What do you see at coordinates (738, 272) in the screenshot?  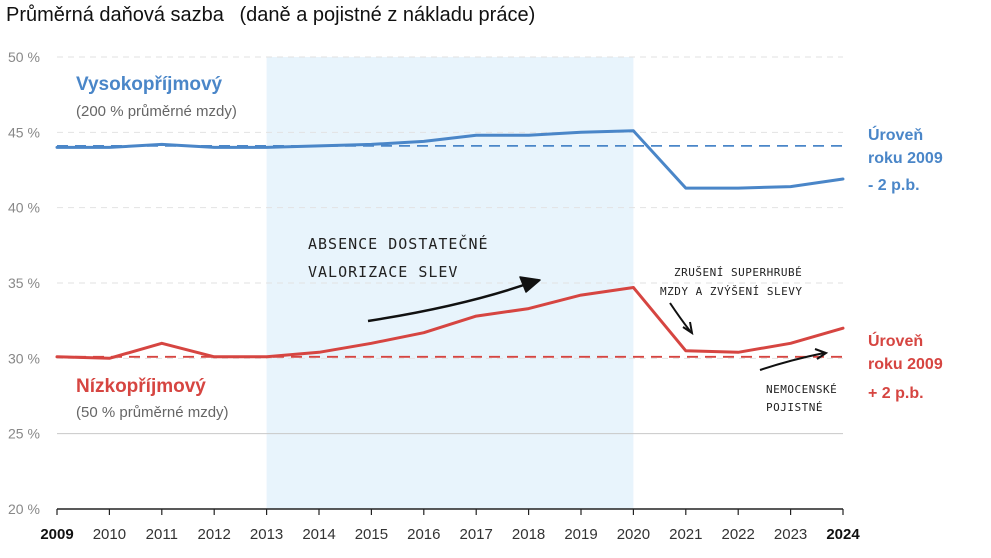 I see `annotation-superhruba-1: ZRUŠENÍ SUPERHRUBÉ` at bounding box center [738, 272].